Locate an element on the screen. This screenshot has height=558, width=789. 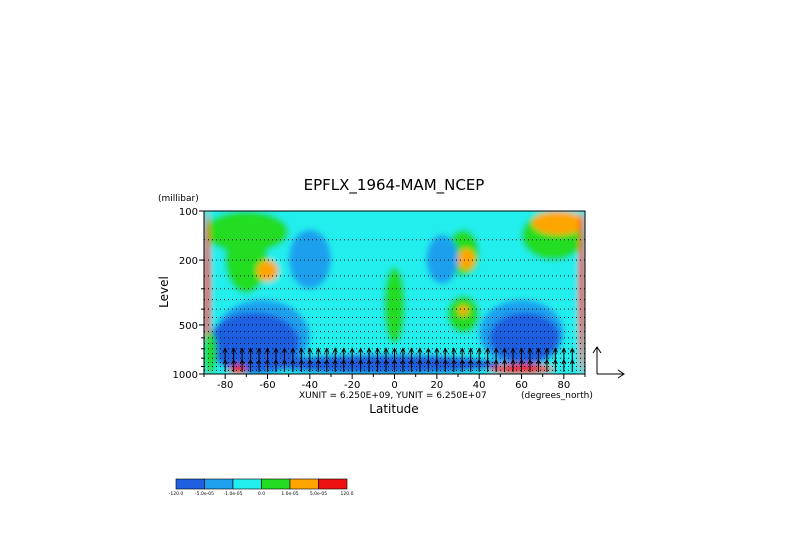
colorbar-label: -120.0 is located at coordinates (176, 494).